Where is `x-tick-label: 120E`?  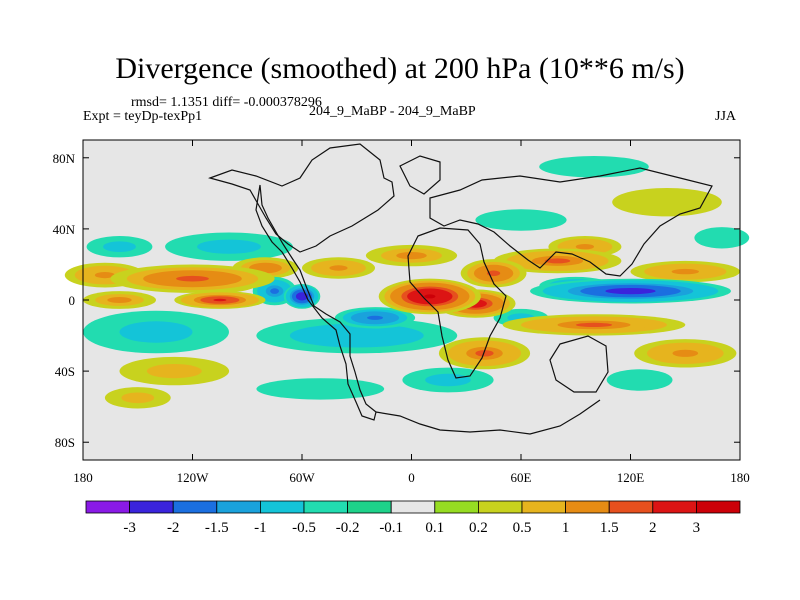 x-tick-label: 120E is located at coordinates (631, 477).